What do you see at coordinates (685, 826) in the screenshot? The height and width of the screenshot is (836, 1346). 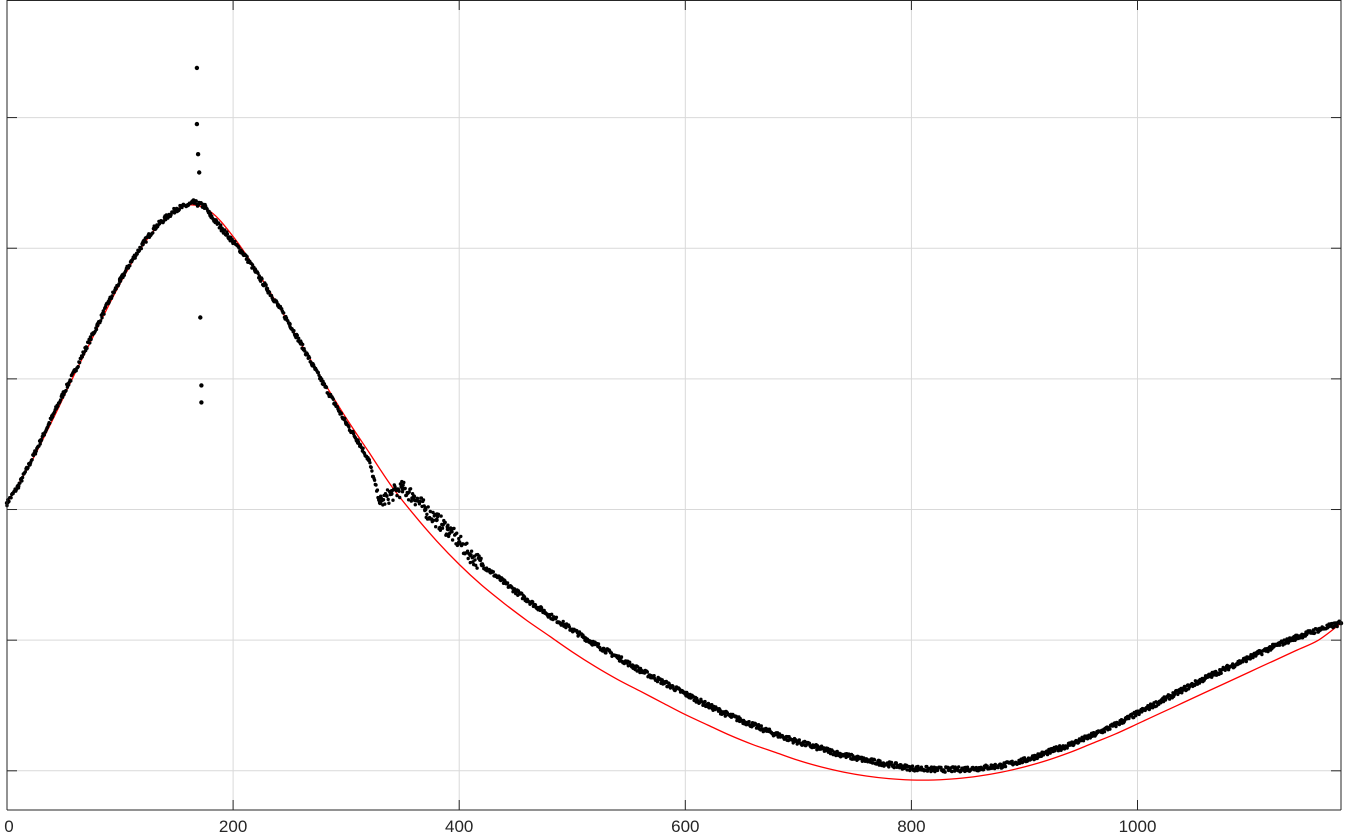 I see `x-tick-label: 600` at bounding box center [685, 826].